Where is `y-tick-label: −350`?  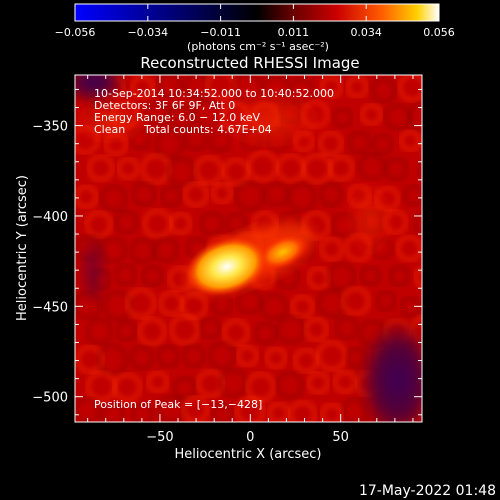
y-tick-label: −350 is located at coordinates (50, 127).